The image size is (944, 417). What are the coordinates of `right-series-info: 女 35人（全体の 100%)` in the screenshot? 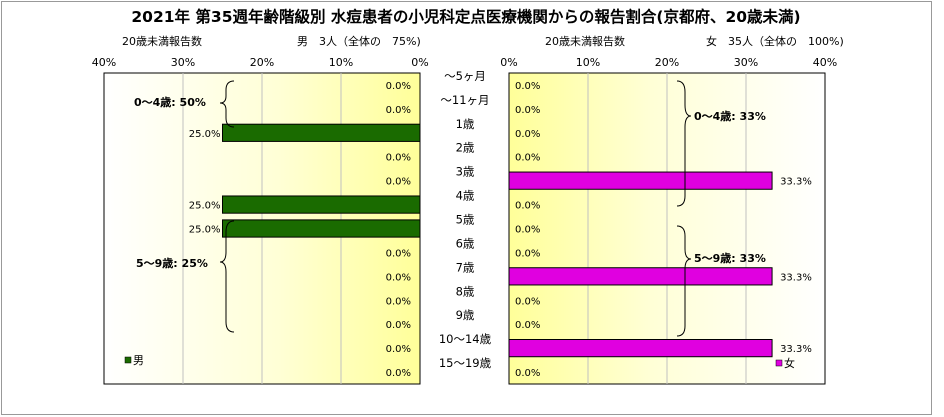 It's located at (775, 41).